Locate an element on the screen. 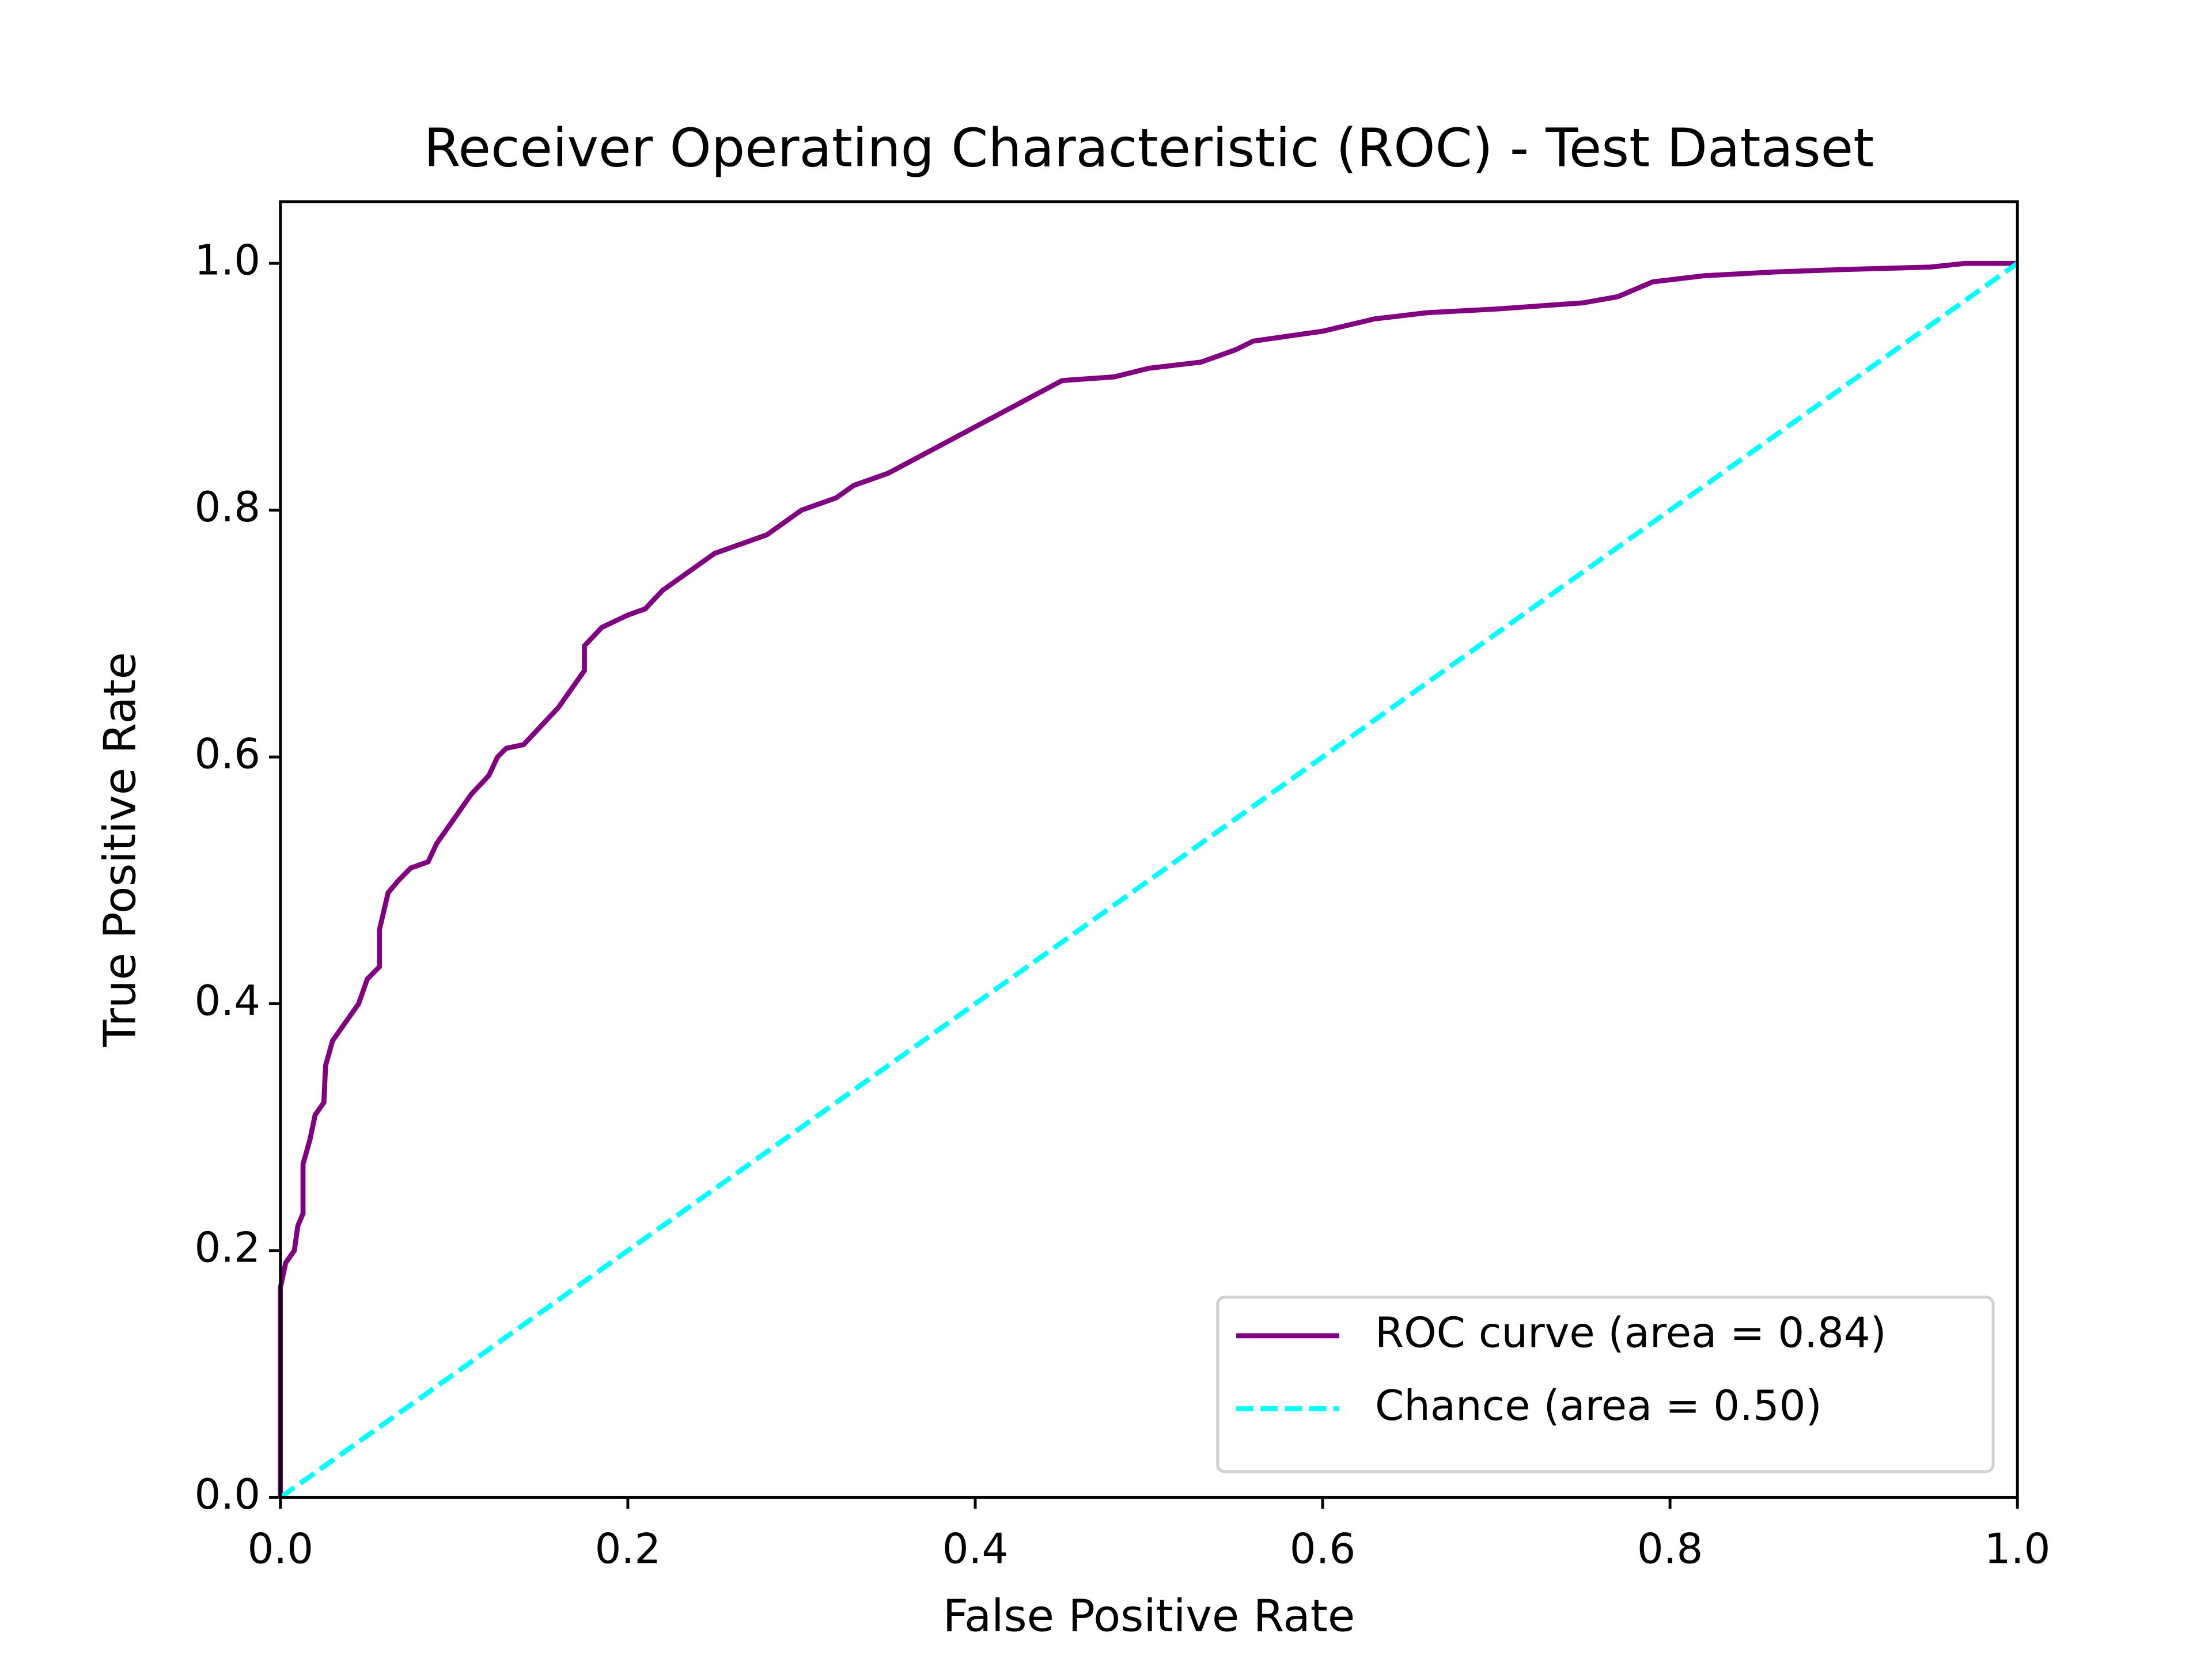 The width and height of the screenshot is (2212, 1659). x-tick-label: 0.8 is located at coordinates (1670, 1548).